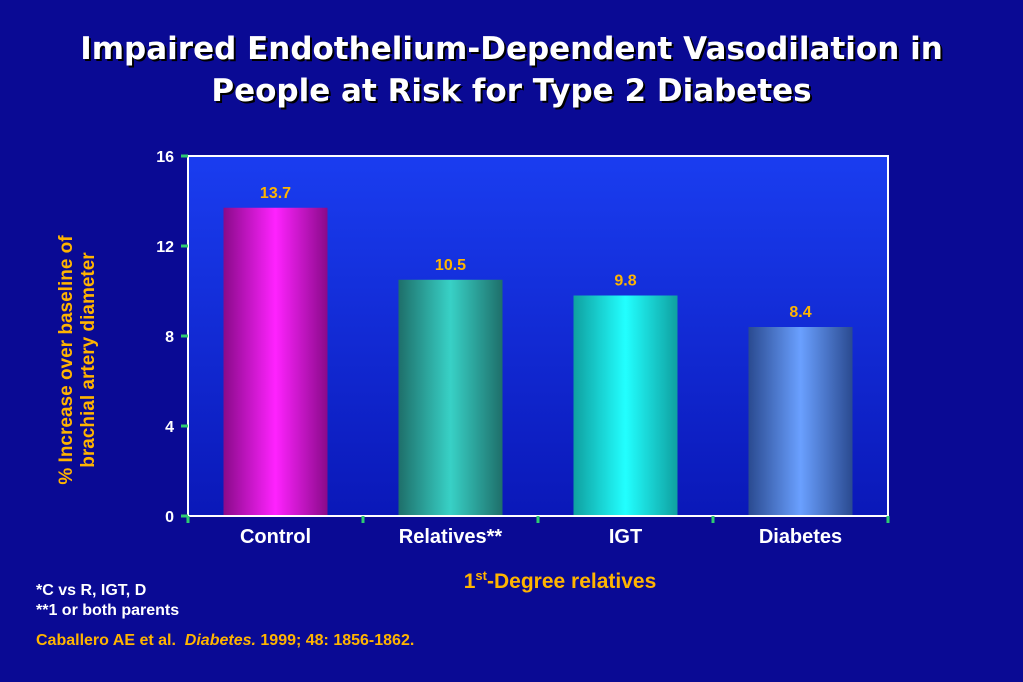 The width and height of the screenshot is (1023, 682). I want to click on x-axis-title-rest: -Degree relatives, so click(571, 581).